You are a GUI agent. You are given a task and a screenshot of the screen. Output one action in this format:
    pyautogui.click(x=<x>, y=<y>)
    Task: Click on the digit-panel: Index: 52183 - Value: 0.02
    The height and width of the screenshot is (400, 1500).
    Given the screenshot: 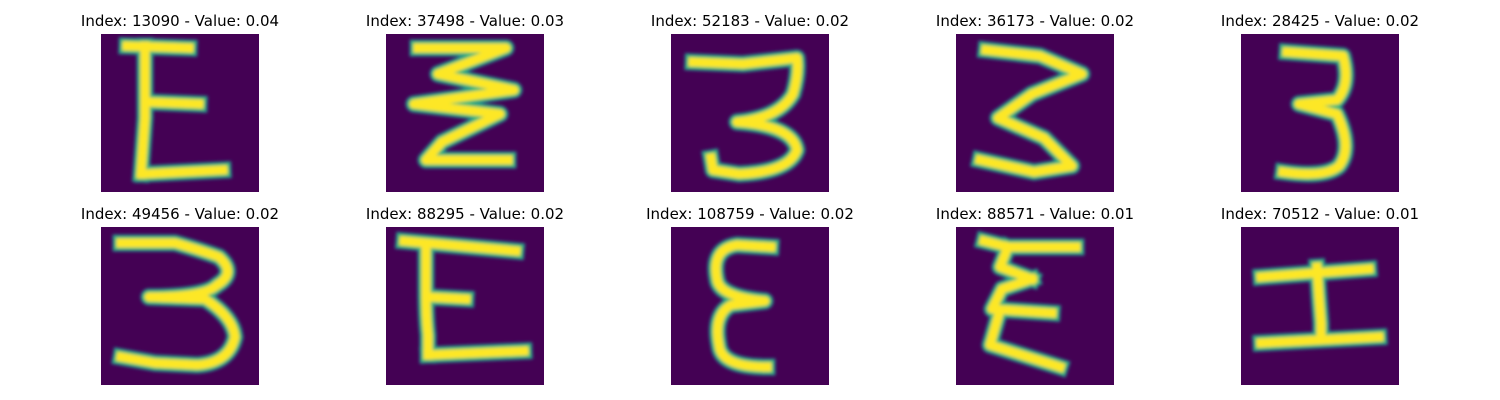 What is the action you would take?
    pyautogui.click(x=750, y=101)
    